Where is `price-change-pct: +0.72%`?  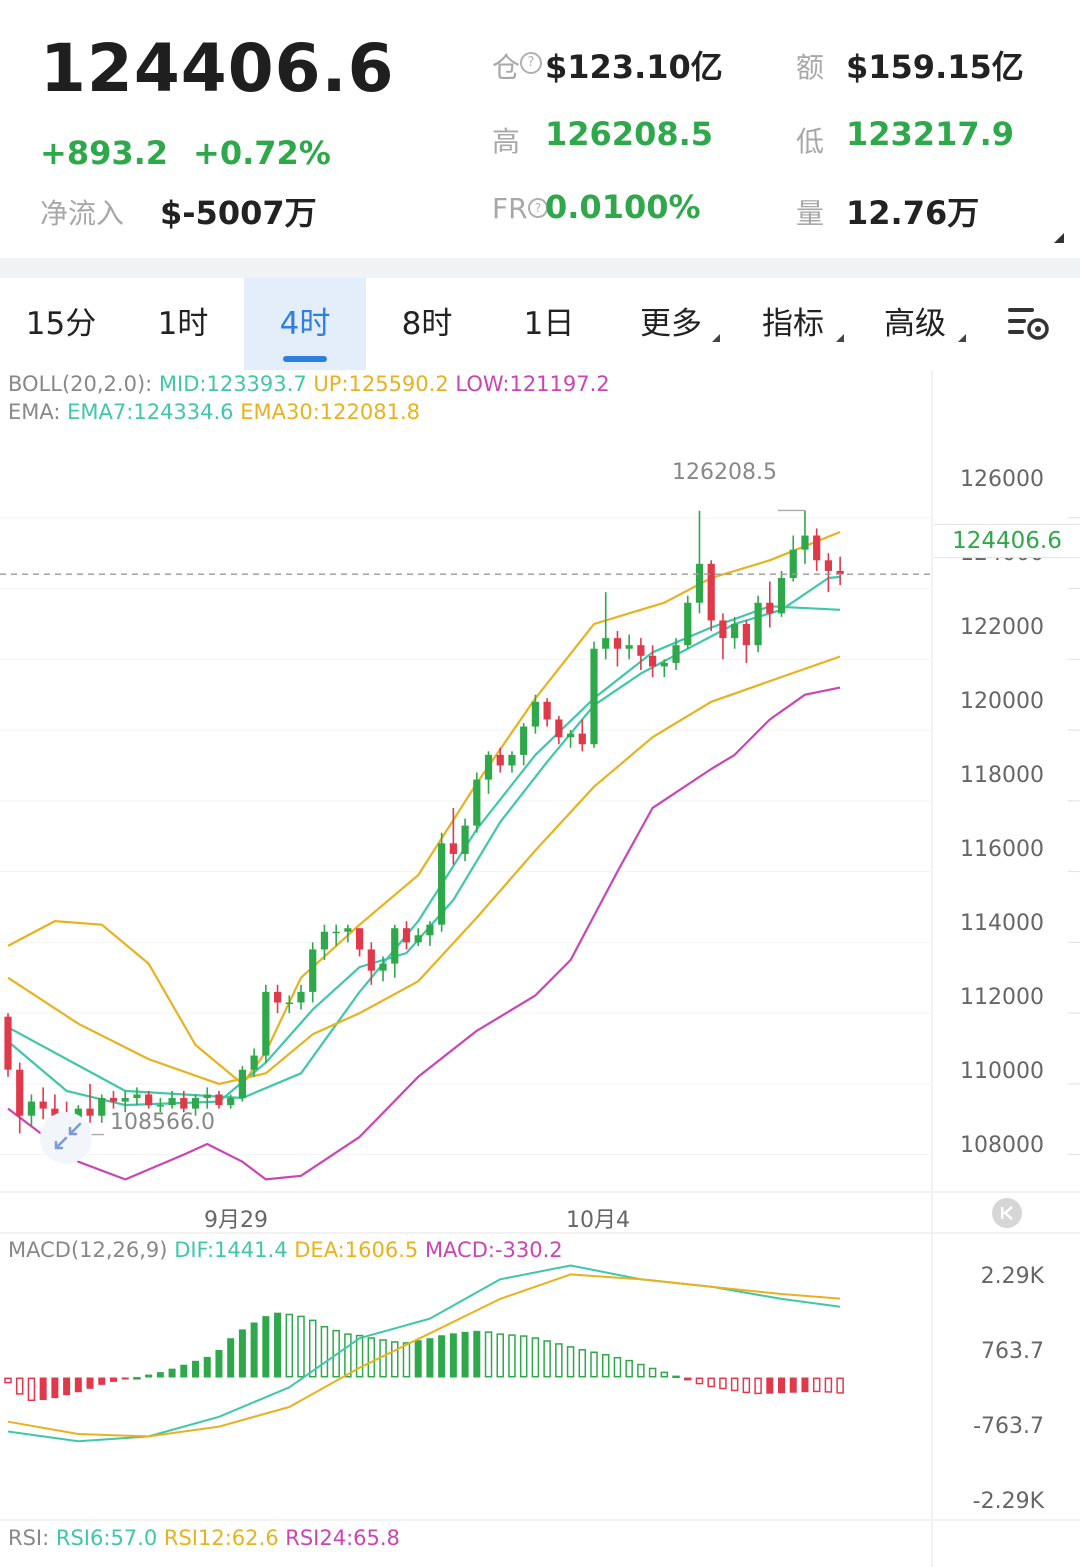 price-change-pct: +0.72% is located at coordinates (262, 153).